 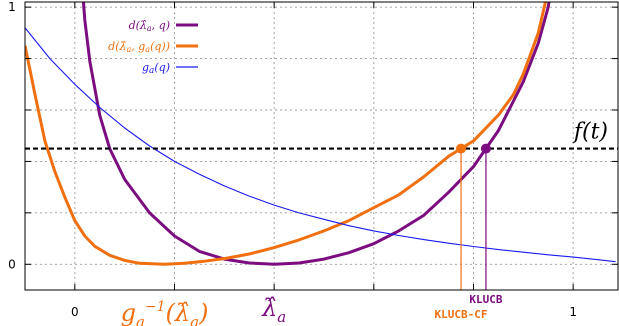 What do you see at coordinates (156, 68) in the screenshot?
I see `legend-label-ga-q: ga(q)` at bounding box center [156, 68].